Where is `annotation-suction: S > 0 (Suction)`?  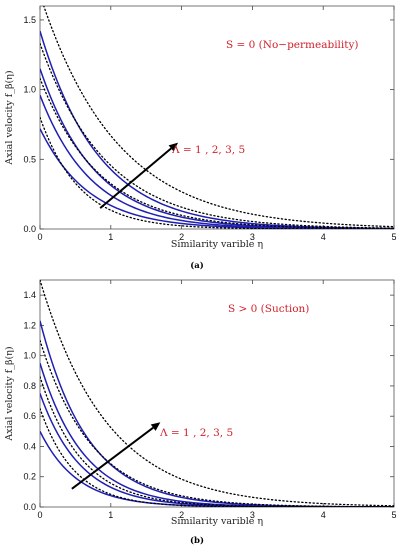
annotation-suction: S > 0 (Suction) is located at coordinates (268, 309).